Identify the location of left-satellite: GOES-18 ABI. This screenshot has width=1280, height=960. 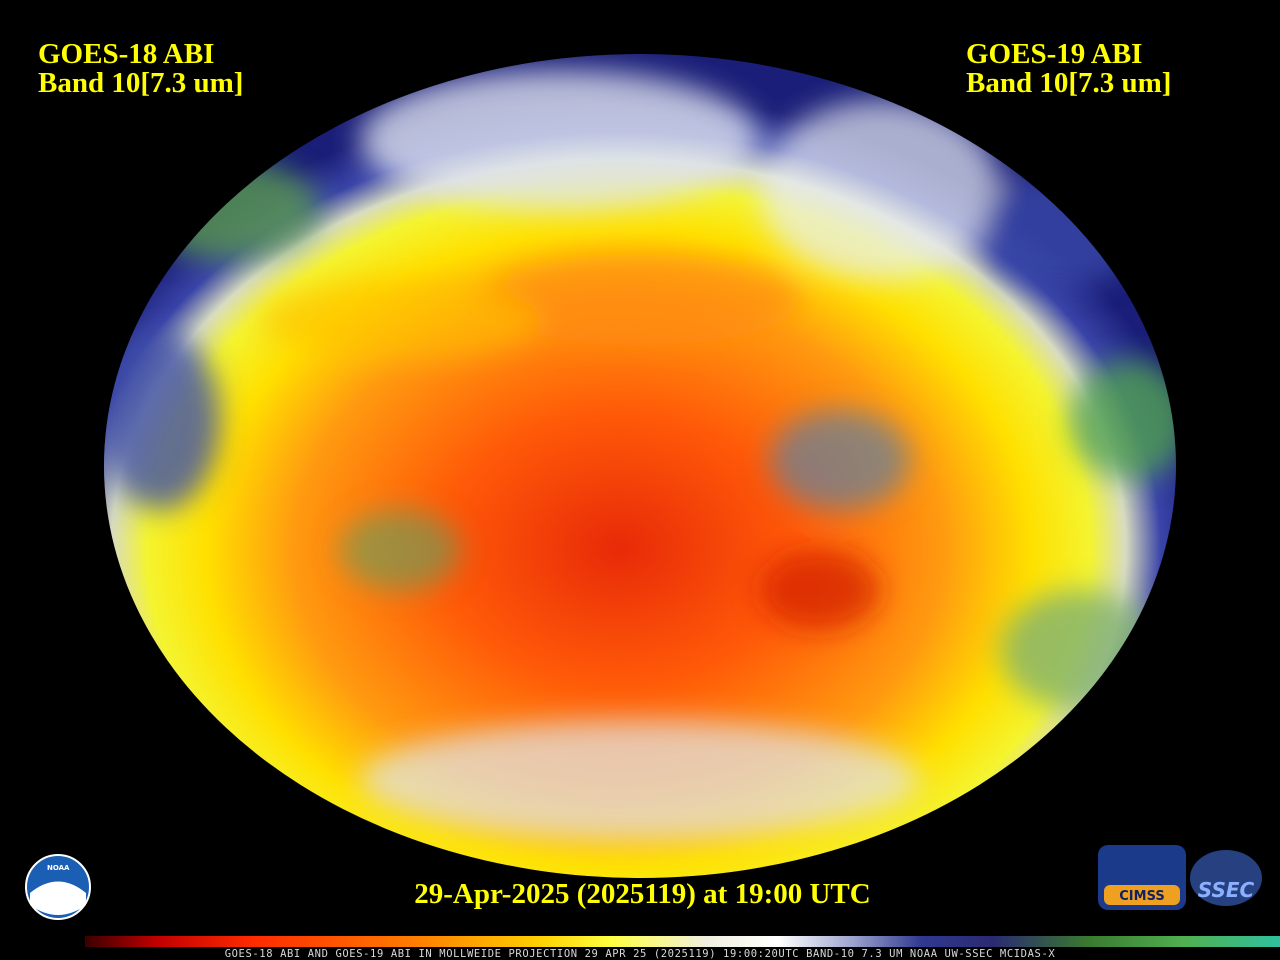
(126, 54).